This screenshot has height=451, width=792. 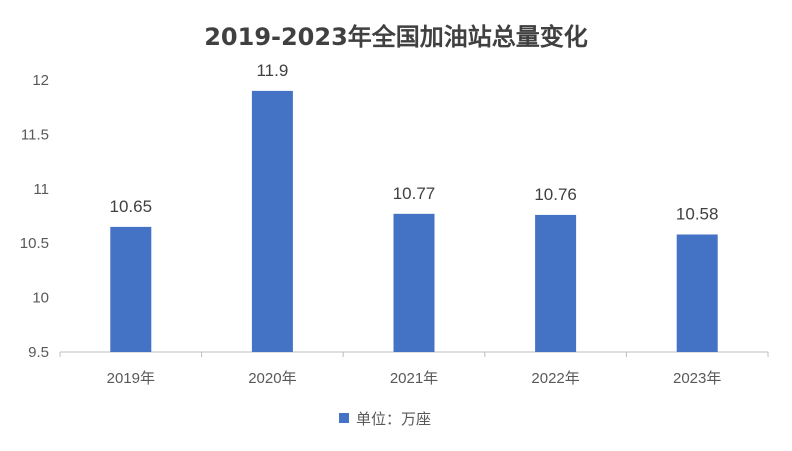 What do you see at coordinates (34, 216) in the screenshot?
I see `y-axis-ticks: 9.5 10 10.5 11 11.5 12` at bounding box center [34, 216].